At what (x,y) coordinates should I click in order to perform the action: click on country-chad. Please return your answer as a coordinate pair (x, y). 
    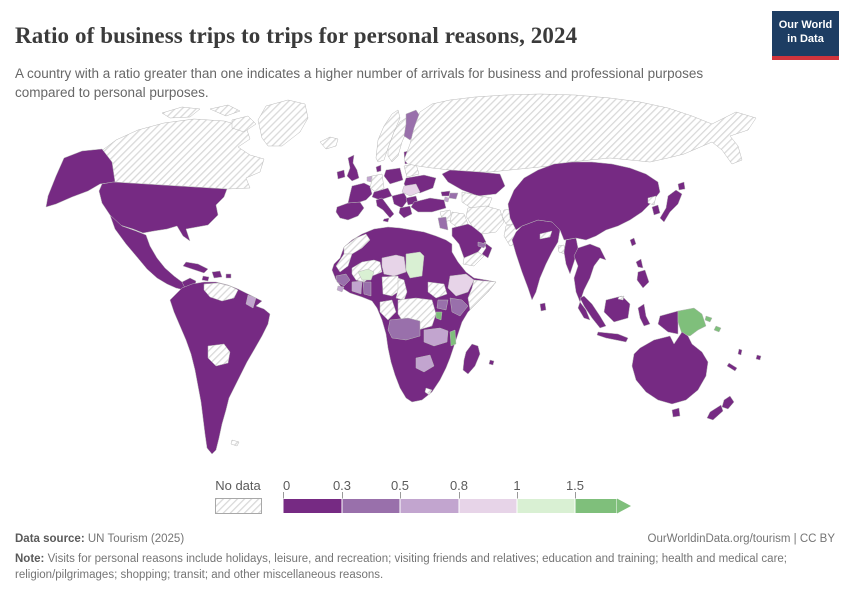
    Looking at the image, I should click on (415, 265).